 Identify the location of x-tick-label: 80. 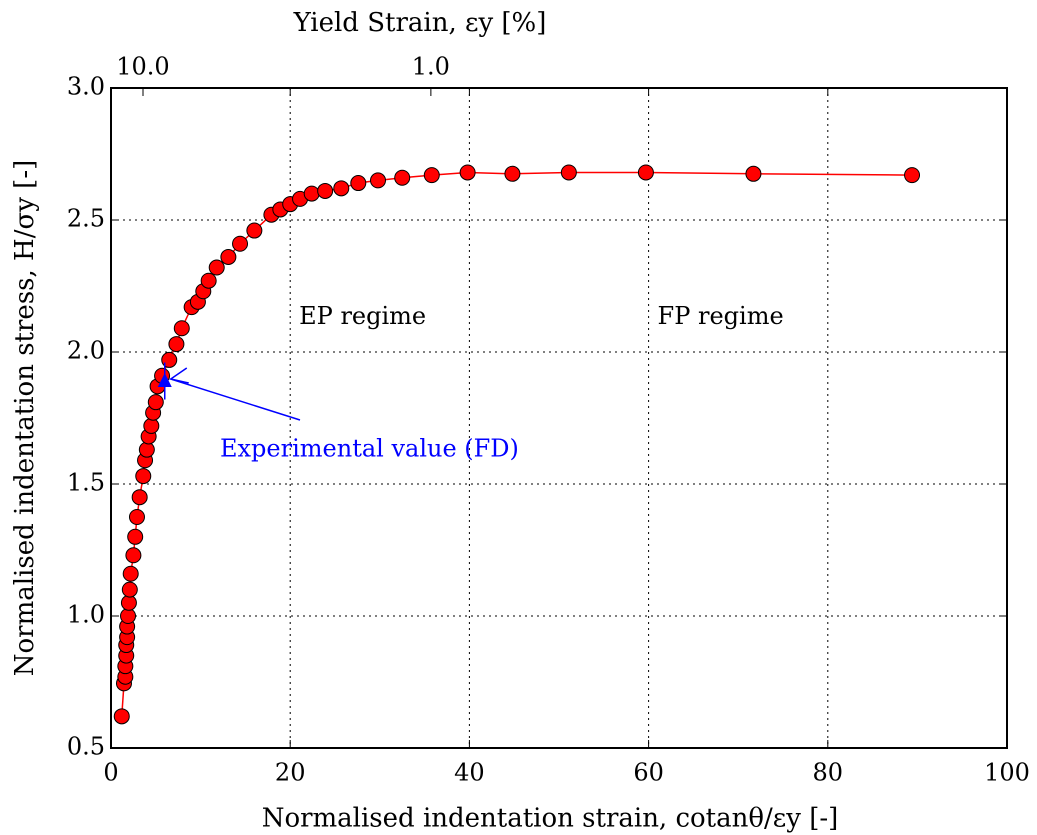
(828, 773).